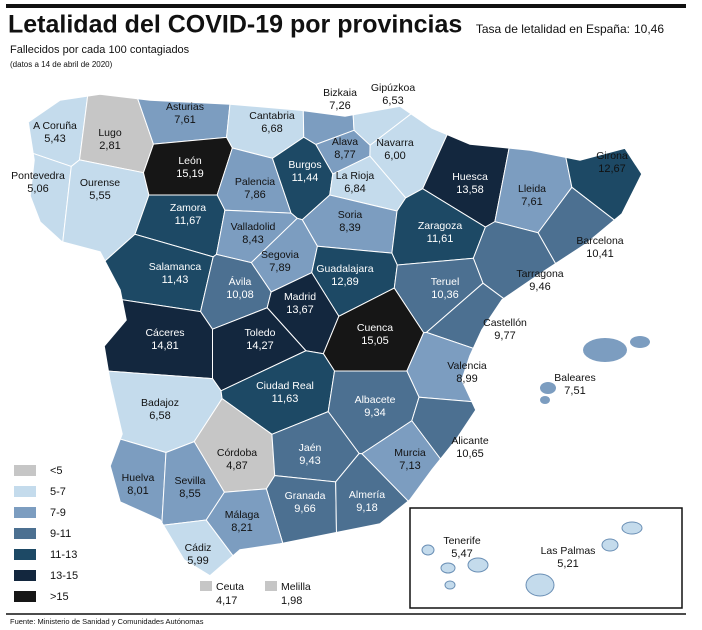 The height and width of the screenshot is (630, 702). What do you see at coordinates (296, 587) in the screenshot?
I see `province-name: Melilla` at bounding box center [296, 587].